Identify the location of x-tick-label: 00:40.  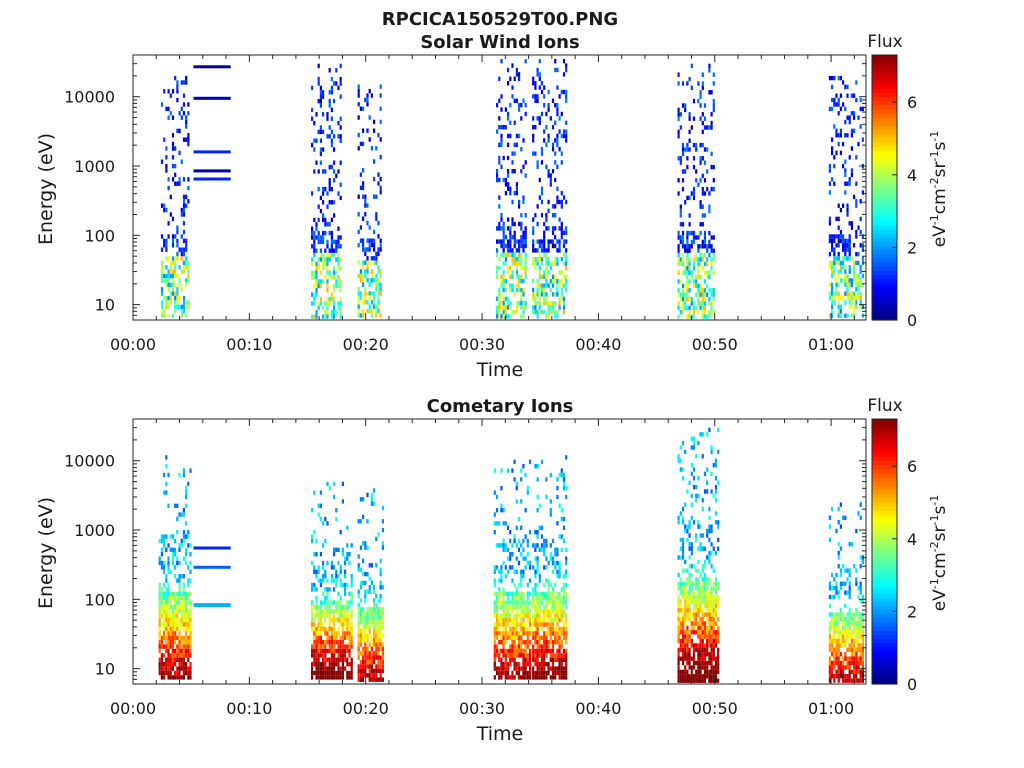
(598, 344).